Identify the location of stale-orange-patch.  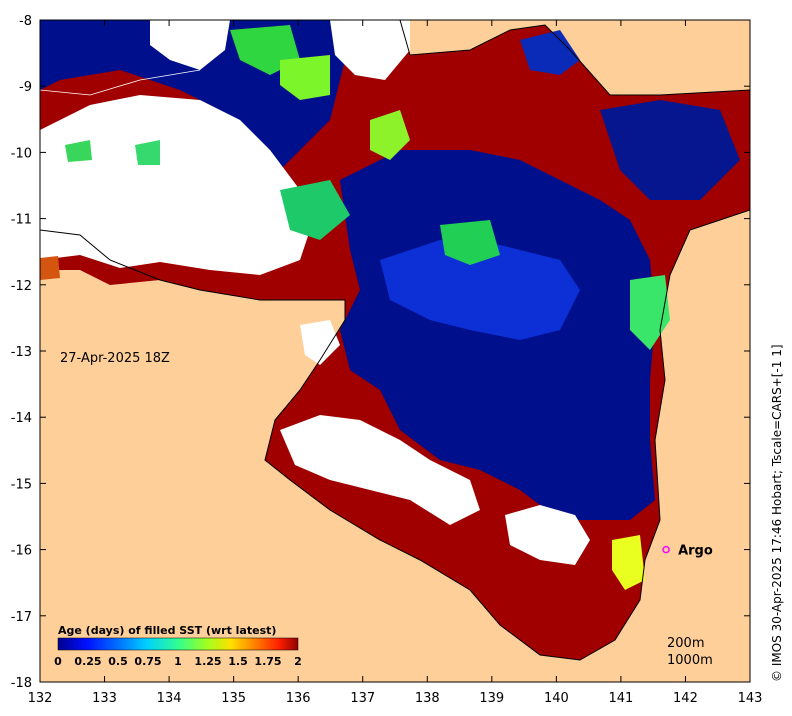
(50, 268).